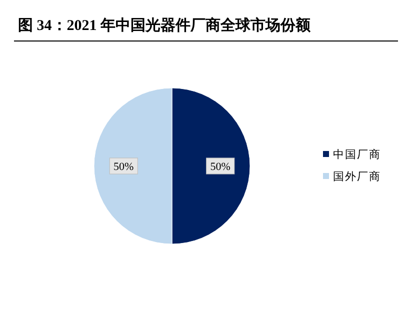  Describe the element at coordinates (357, 176) in the screenshot. I see `legend-label: 国外厂商` at that location.